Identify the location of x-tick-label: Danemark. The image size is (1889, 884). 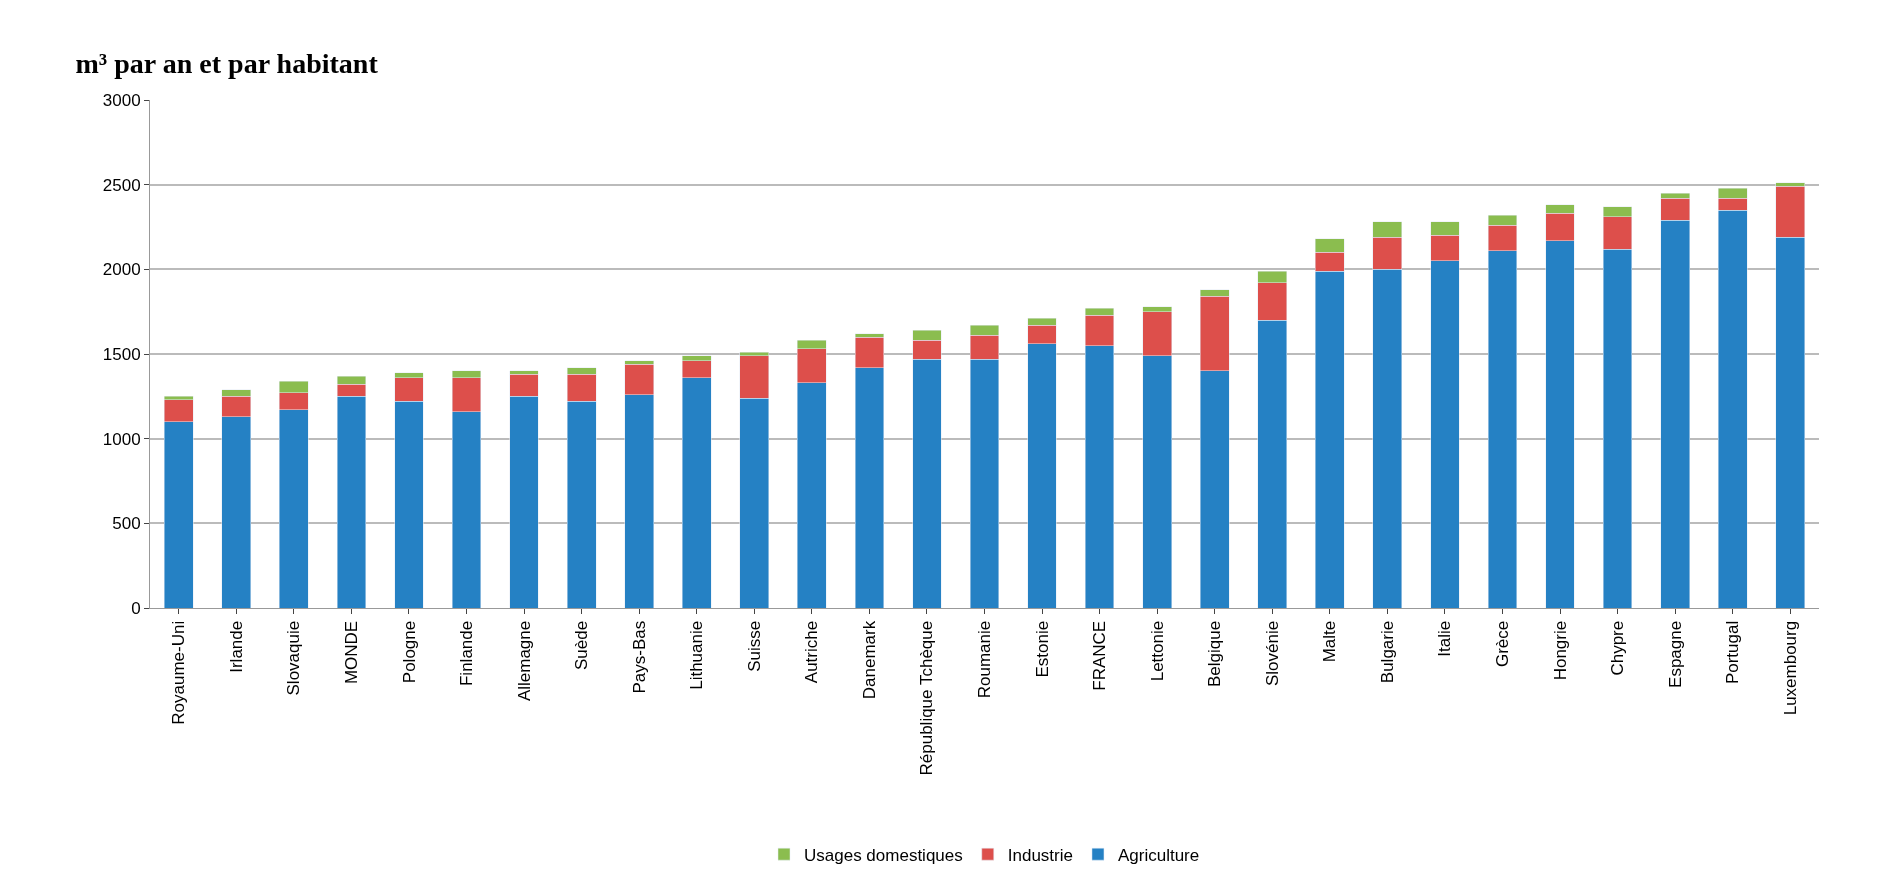
(869, 660).